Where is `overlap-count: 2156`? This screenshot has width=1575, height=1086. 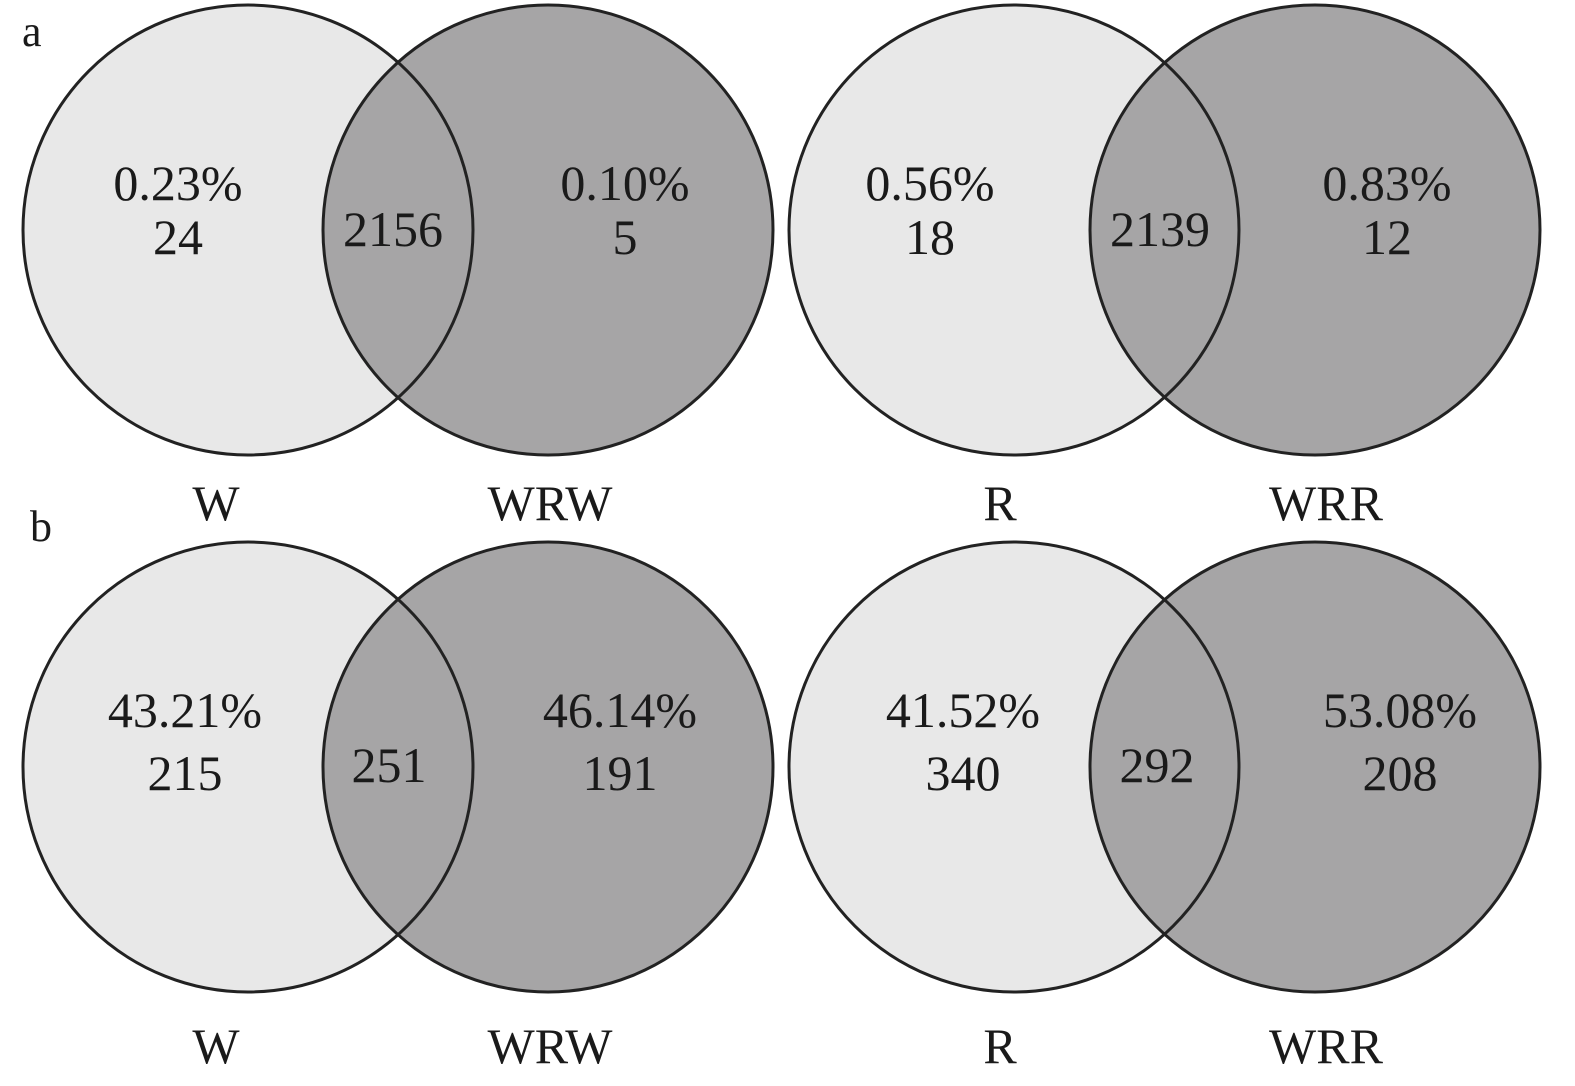 overlap-count: 2156 is located at coordinates (393, 229).